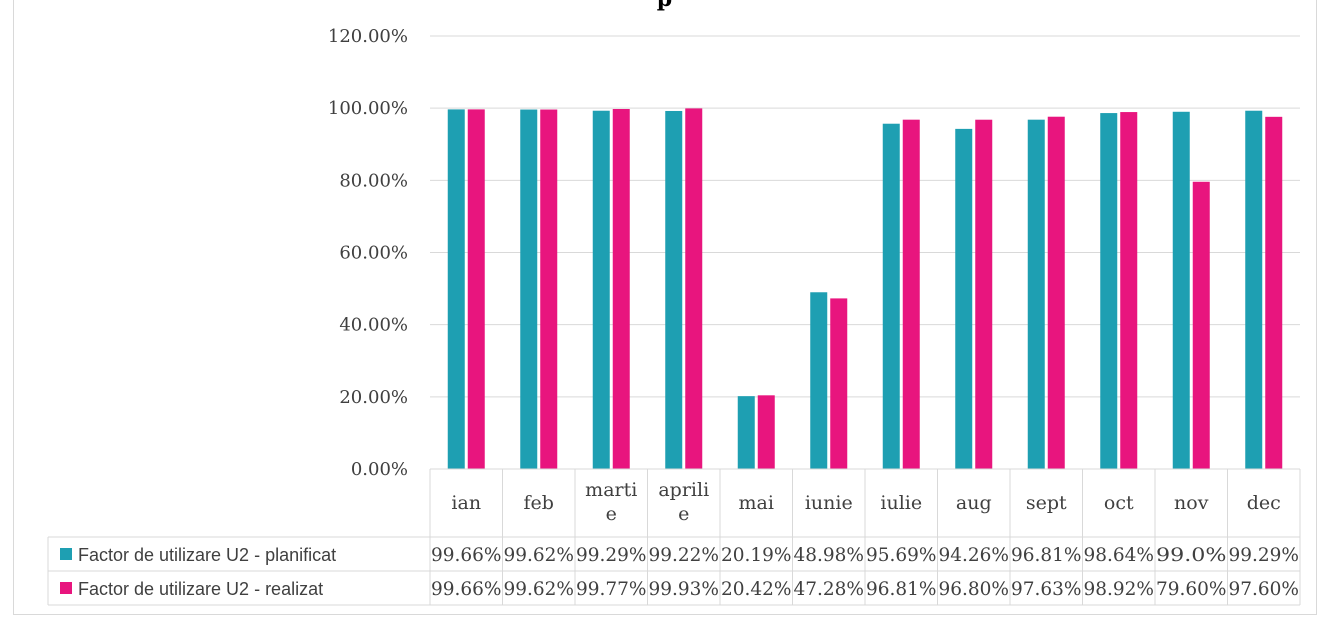 This screenshot has width=1329, height=620. I want to click on category-label: oct, so click(1119, 503).